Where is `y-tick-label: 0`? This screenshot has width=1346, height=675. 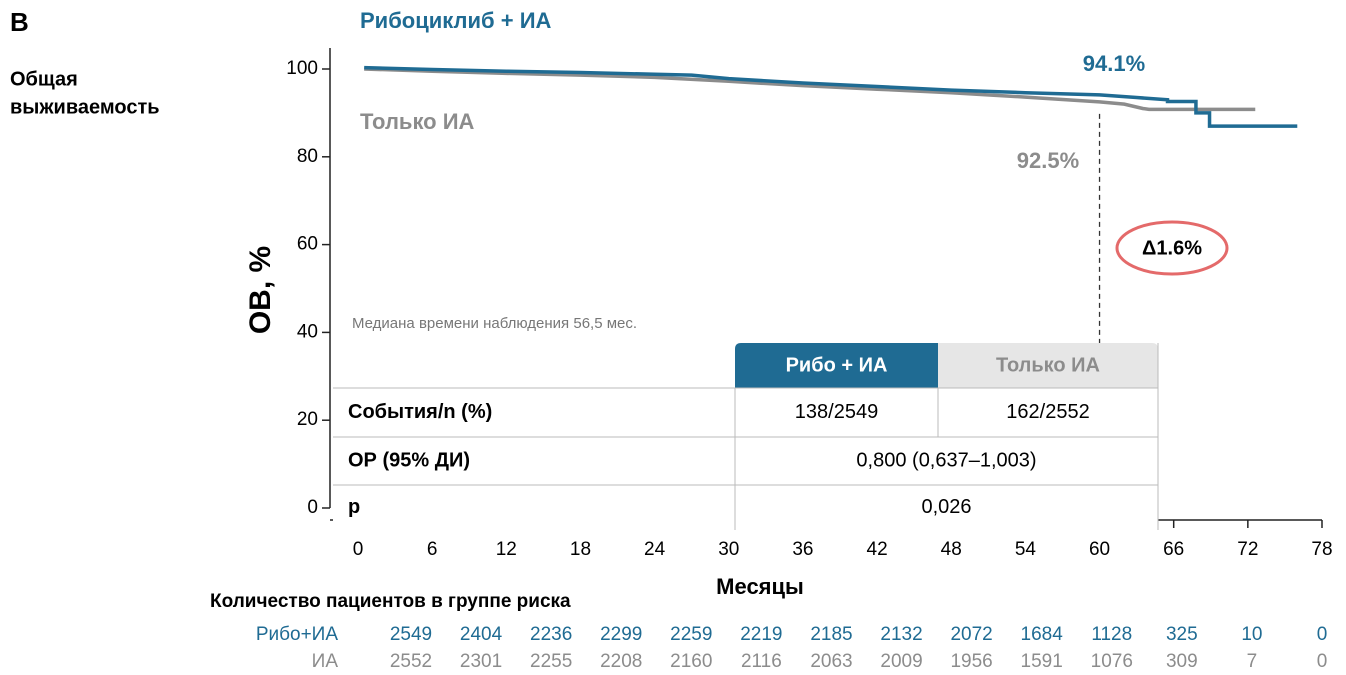 y-tick-label: 0 is located at coordinates (312, 507).